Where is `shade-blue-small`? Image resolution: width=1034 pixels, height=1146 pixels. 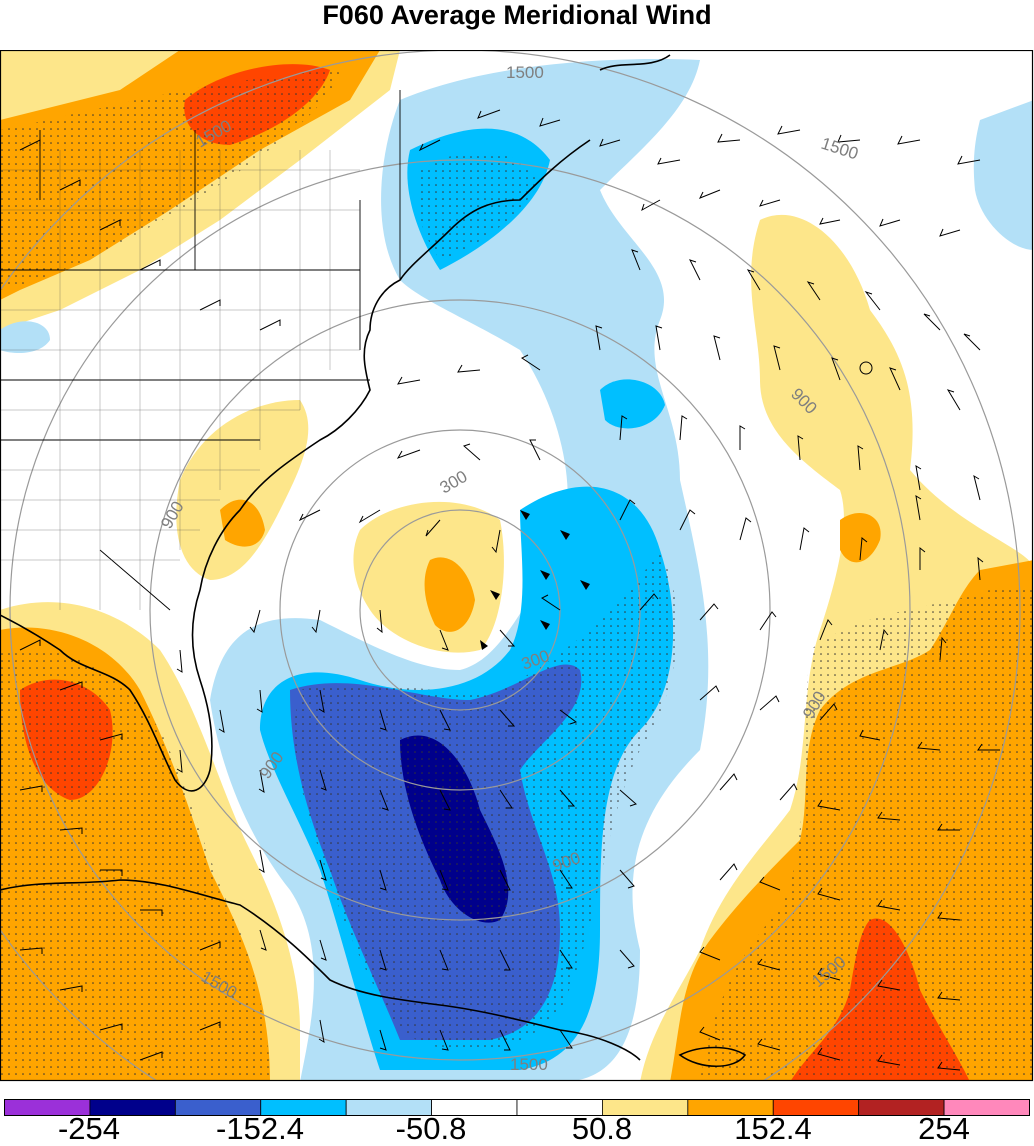
shade-blue-small is located at coordinates (632, 404).